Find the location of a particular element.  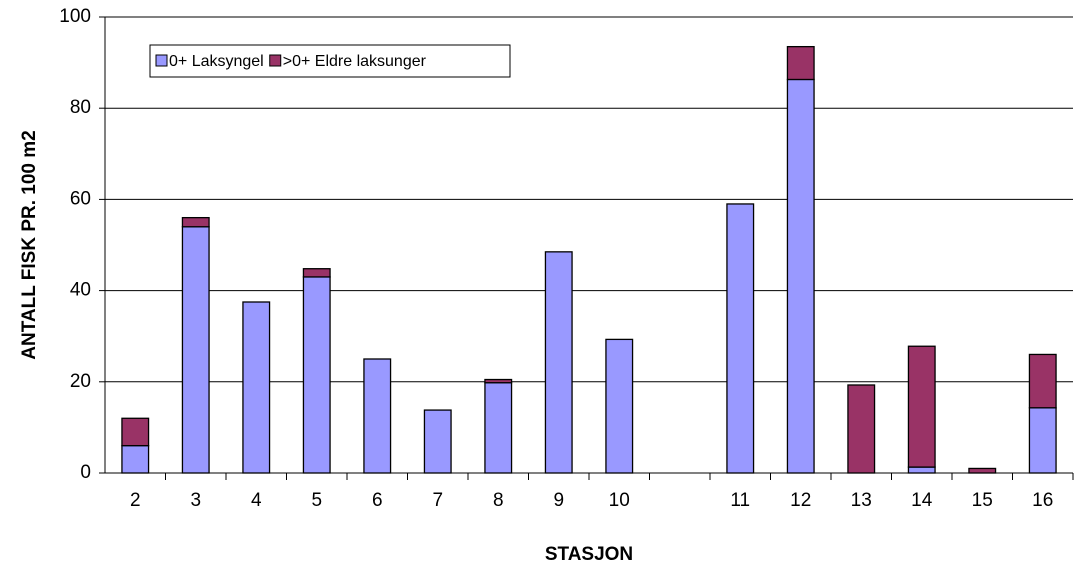

x-tick-label: 13 is located at coordinates (861, 500).